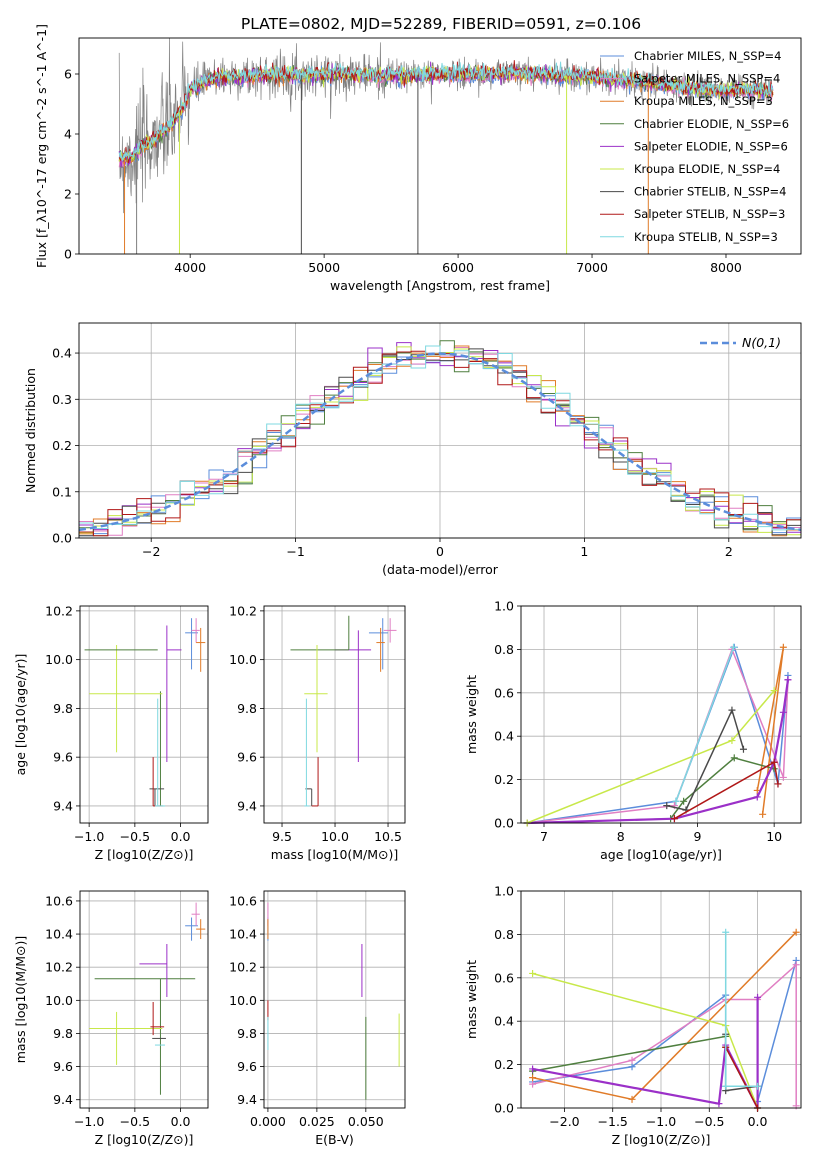 This screenshot has width=819, height=1170. I want to click on y-tick-label: 0, so click(68, 254).